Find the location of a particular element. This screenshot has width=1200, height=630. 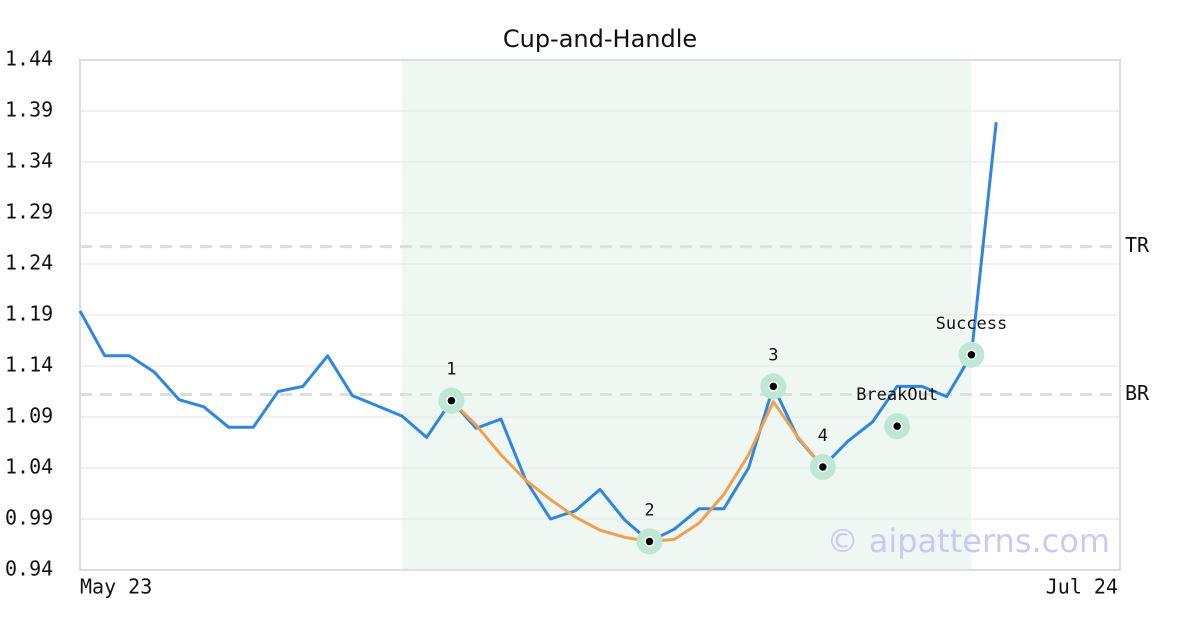

marker-label: 4 is located at coordinates (823, 436).